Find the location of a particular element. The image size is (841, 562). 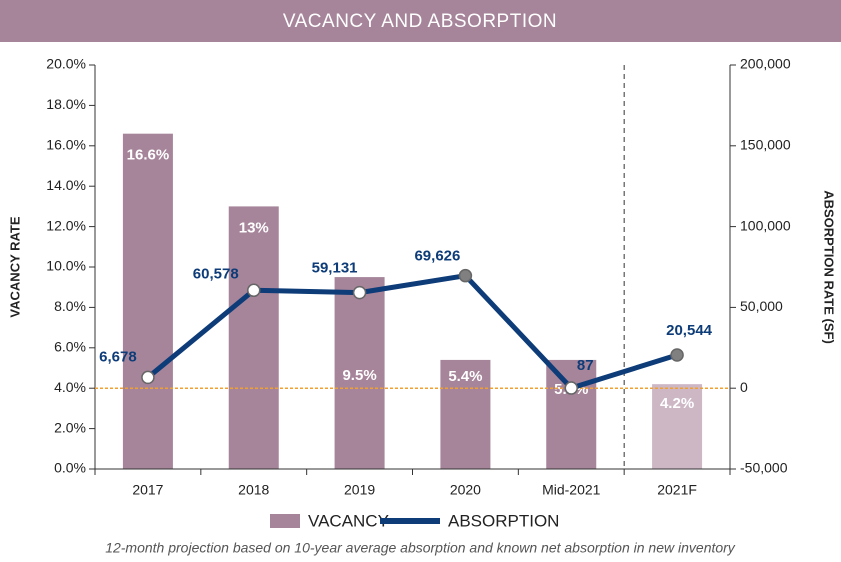

y2-axis-label: ABSORPTION RATE (SF) is located at coordinates (829, 267).